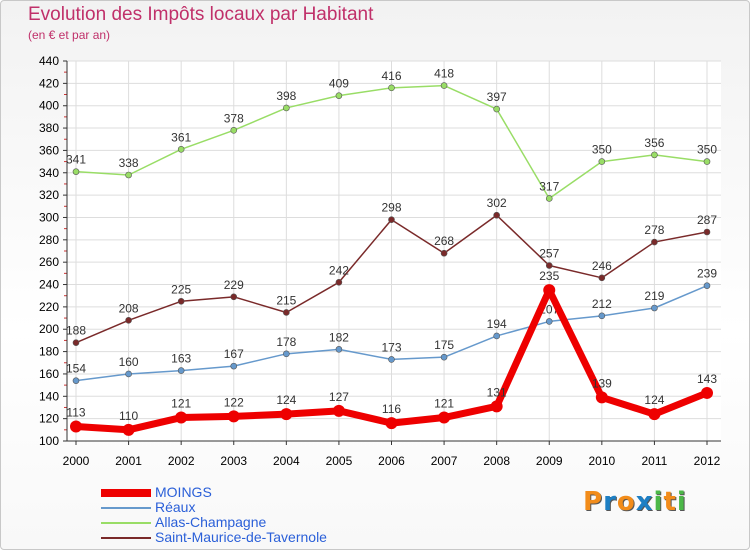 This screenshot has height=550, width=750. I want to click on data-label-allas-champagne: 356, so click(654, 143).